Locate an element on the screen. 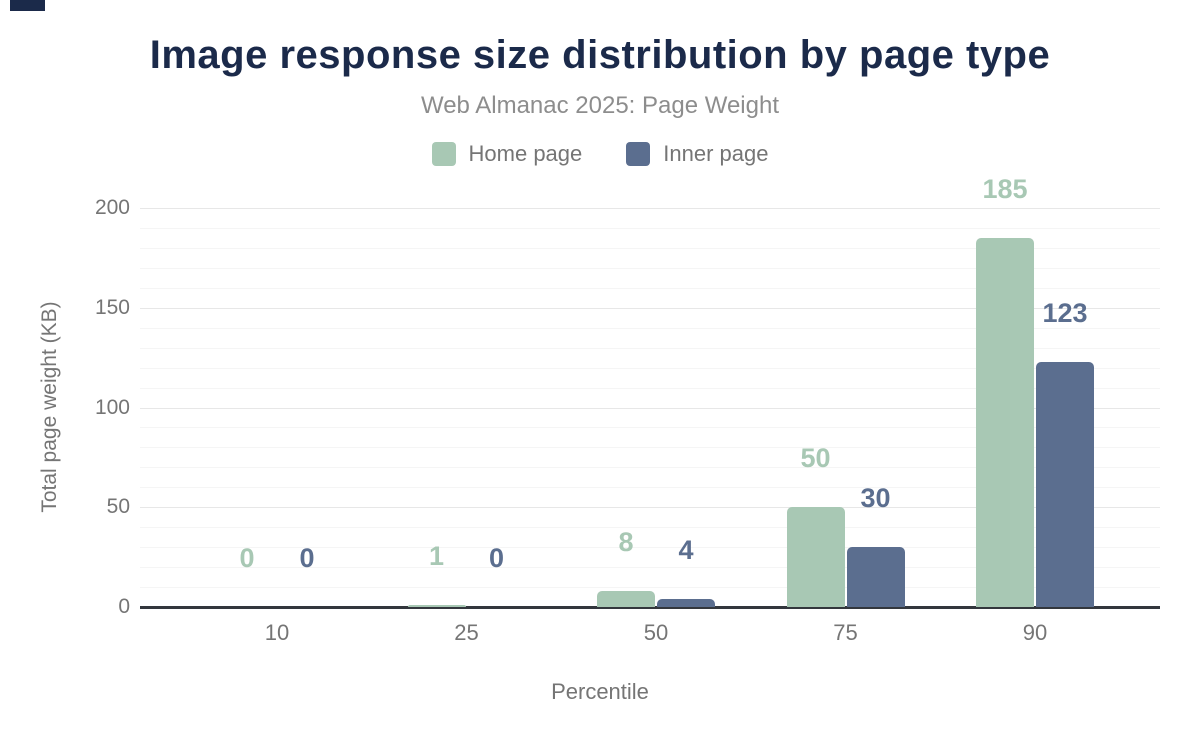 The image size is (1200, 742). bar-inner-page-p75 is located at coordinates (875, 577).